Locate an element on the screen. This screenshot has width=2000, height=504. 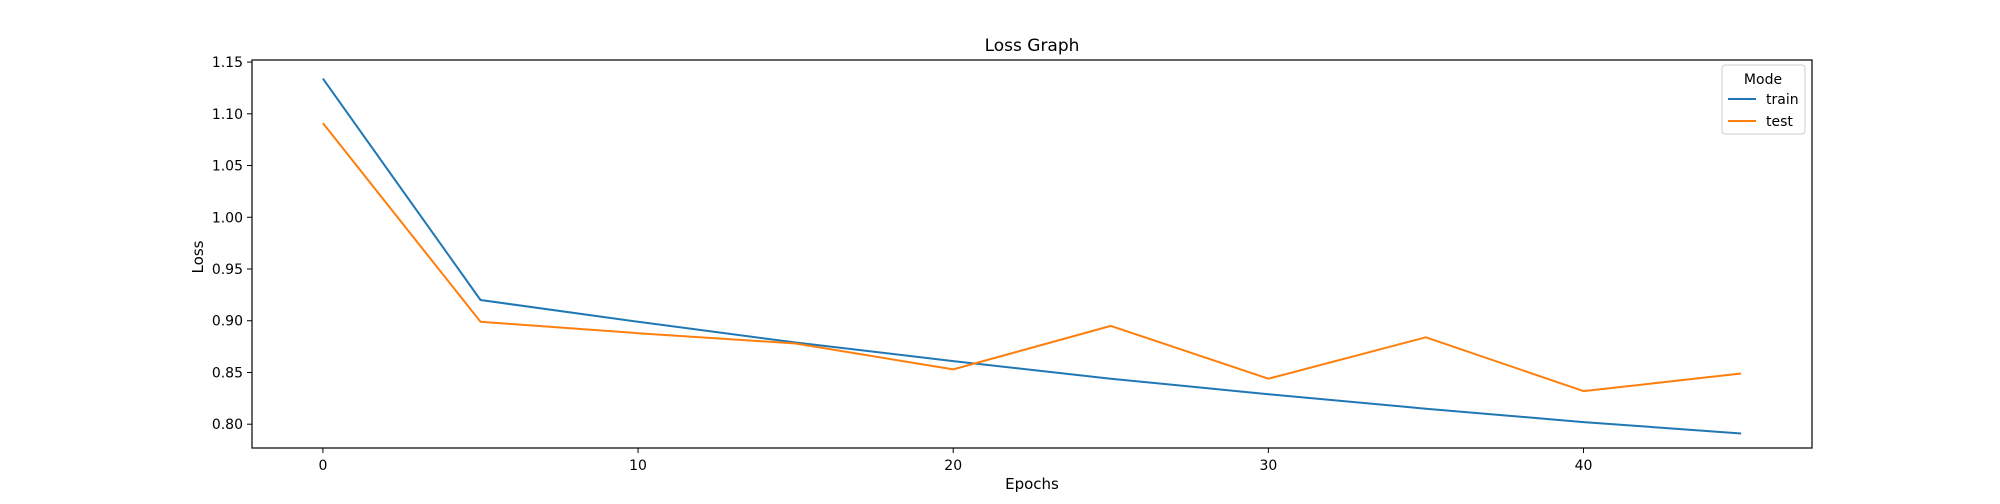
legend-label-train: train is located at coordinates (1782, 100).